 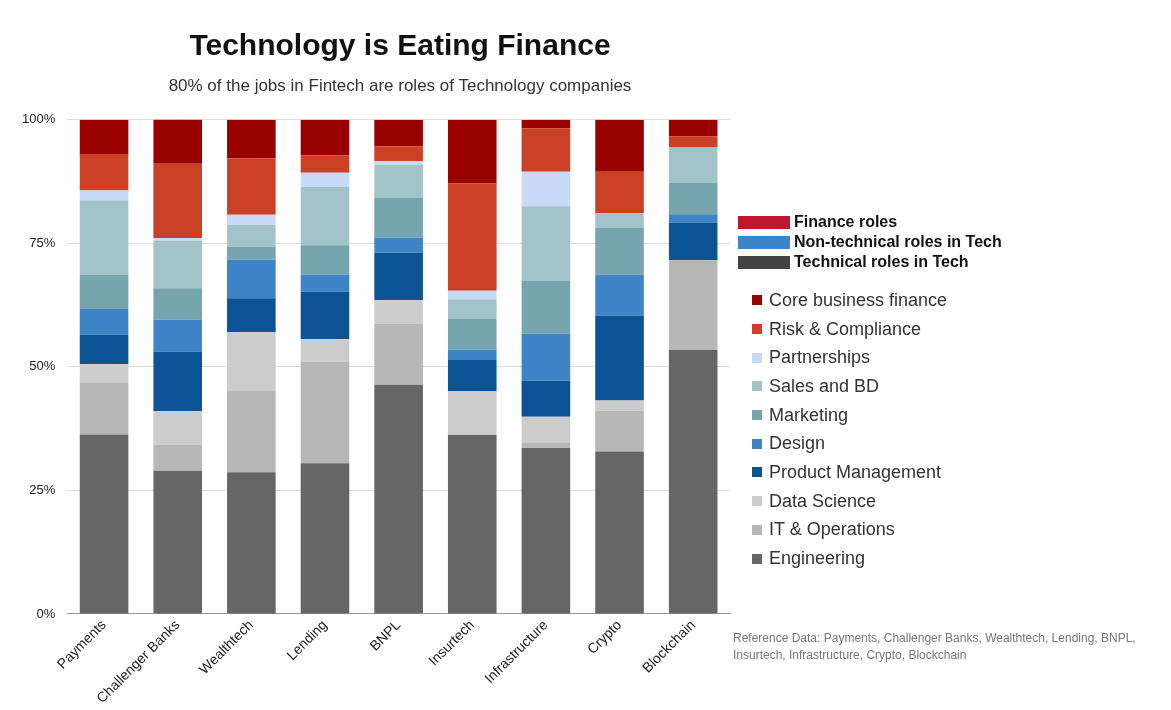 I want to click on chart-title: Technology is Eating Finance, so click(x=400, y=45).